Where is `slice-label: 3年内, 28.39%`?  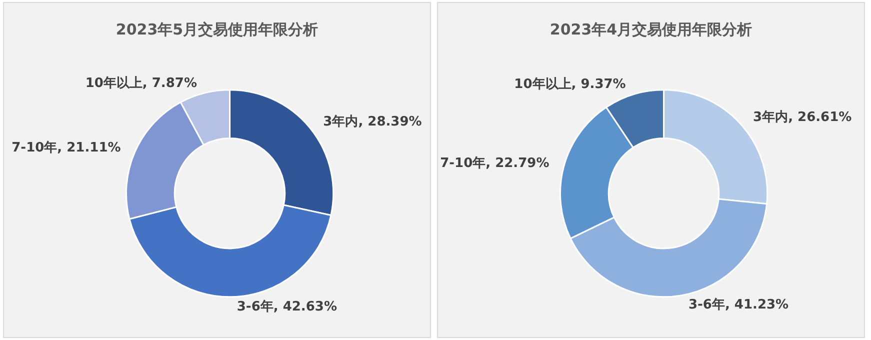 slice-label: 3年内, 28.39% is located at coordinates (372, 122).